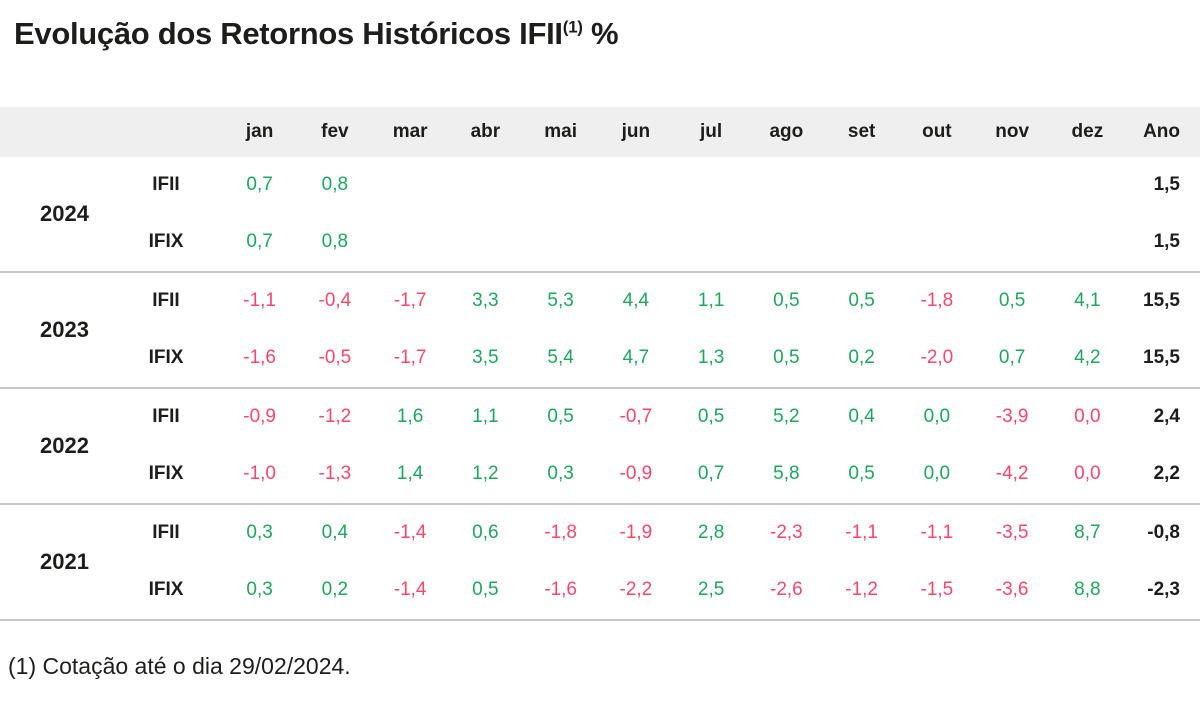 This screenshot has width=1200, height=711. What do you see at coordinates (485, 131) in the screenshot?
I see `month-header-cell: abr` at bounding box center [485, 131].